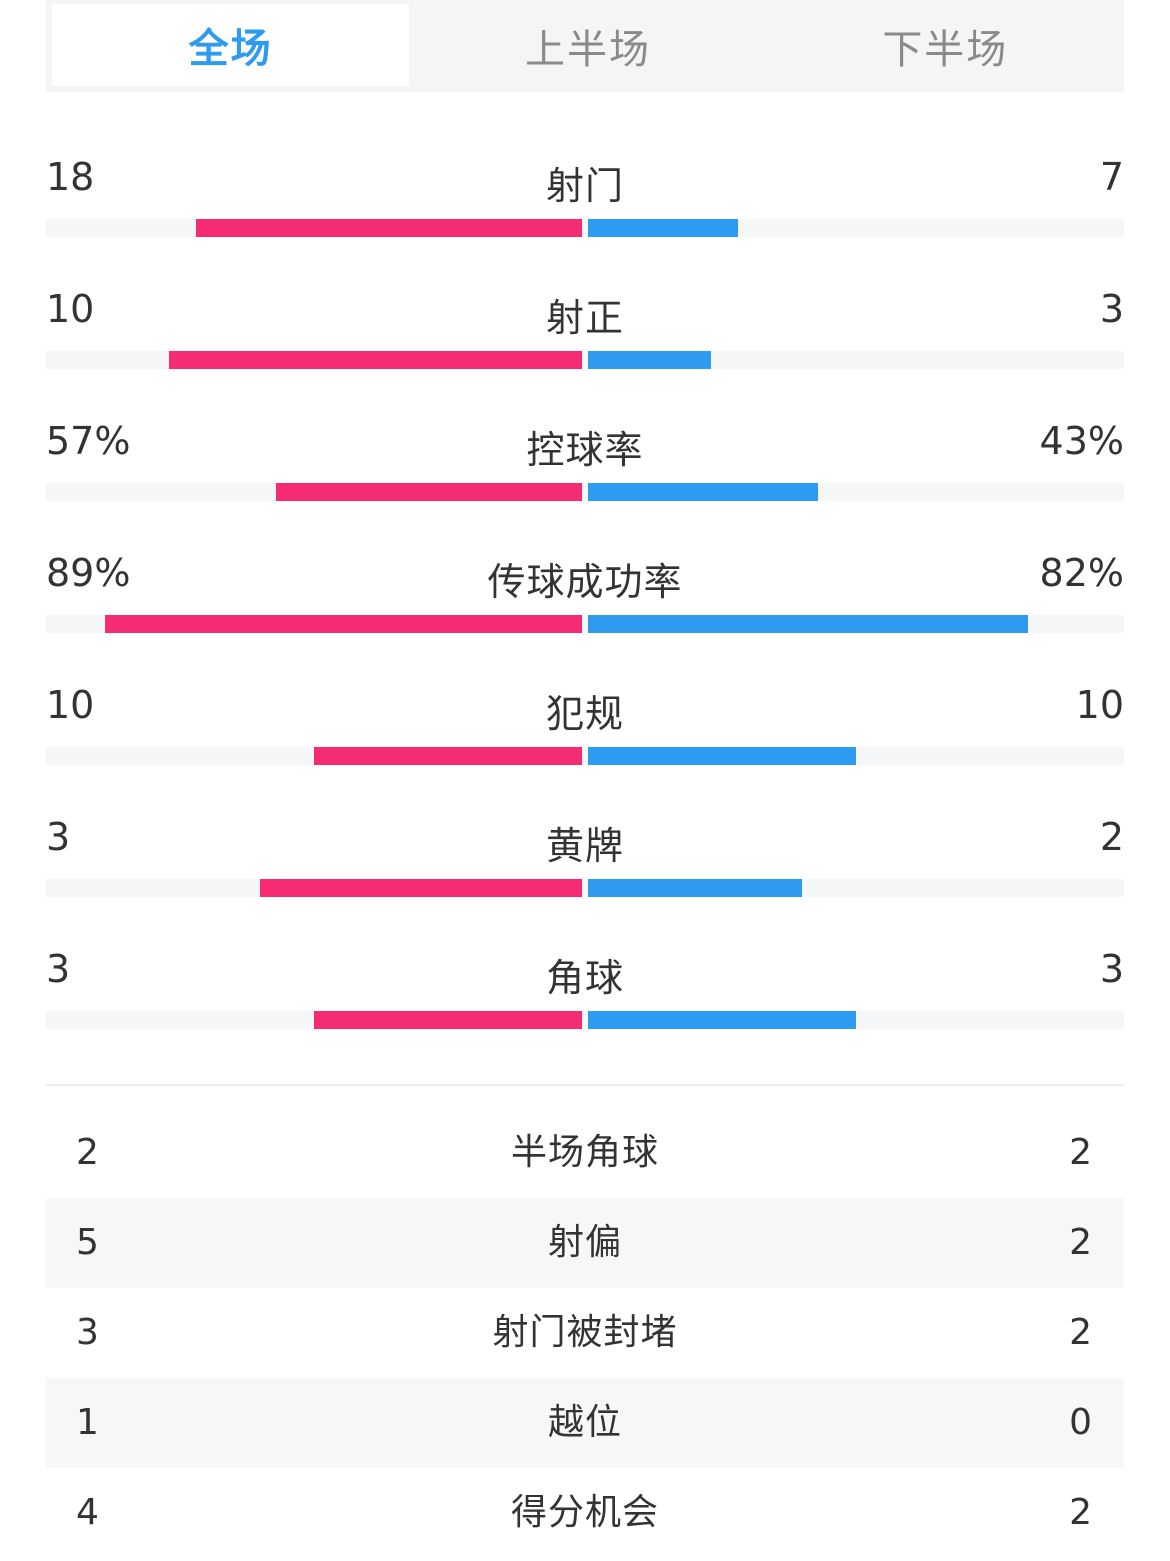  I want to click on section-divider, so click(585, 1085).